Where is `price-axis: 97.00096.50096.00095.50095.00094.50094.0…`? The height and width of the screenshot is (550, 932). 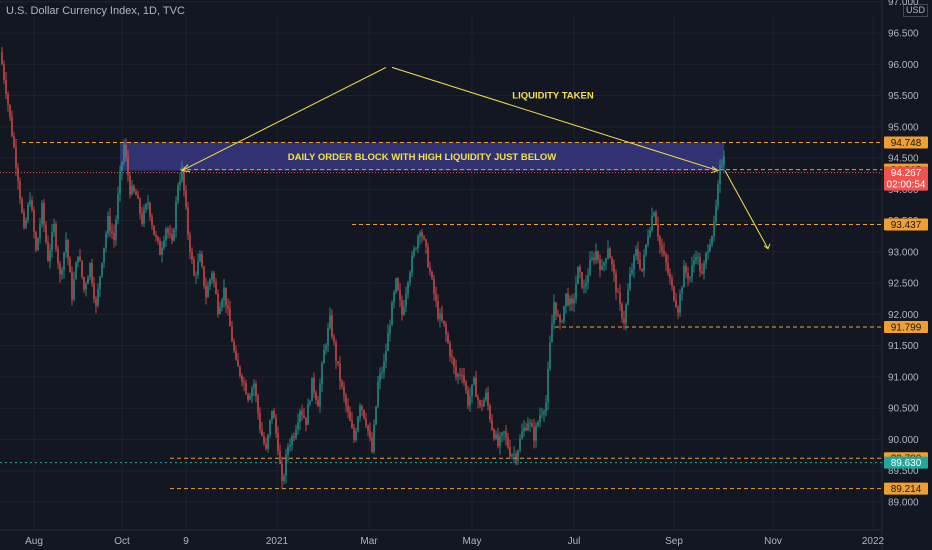
price-axis: 97.00096.50096.00095.50095.00094.50094.0… is located at coordinates (903, 254).